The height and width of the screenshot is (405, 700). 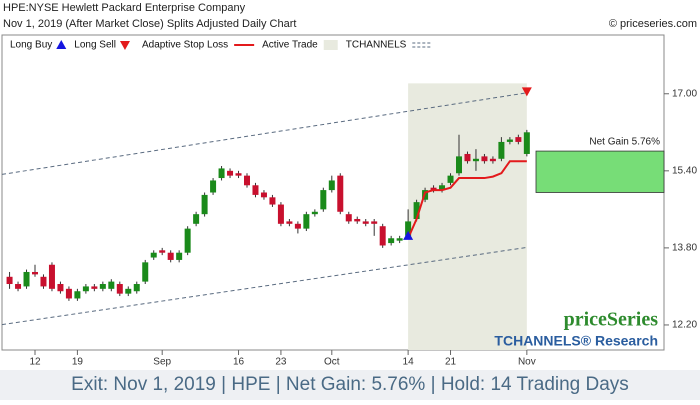 What do you see at coordinates (451, 362) in the screenshot?
I see `x-tick-label: 21` at bounding box center [451, 362].